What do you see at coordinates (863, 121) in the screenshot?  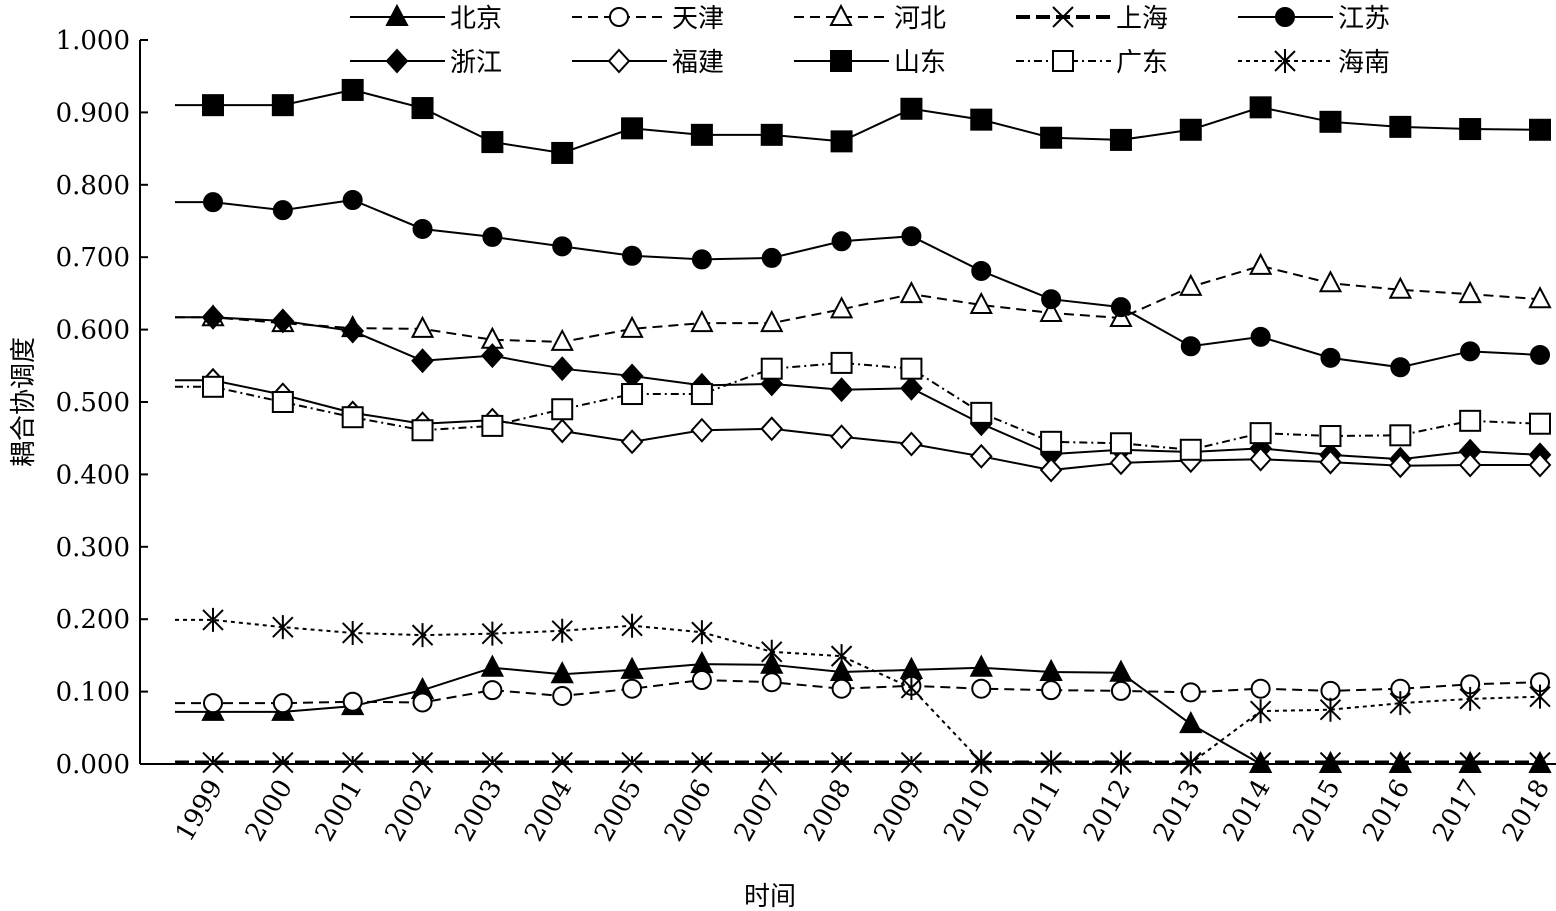 I see `series-山东` at bounding box center [863, 121].